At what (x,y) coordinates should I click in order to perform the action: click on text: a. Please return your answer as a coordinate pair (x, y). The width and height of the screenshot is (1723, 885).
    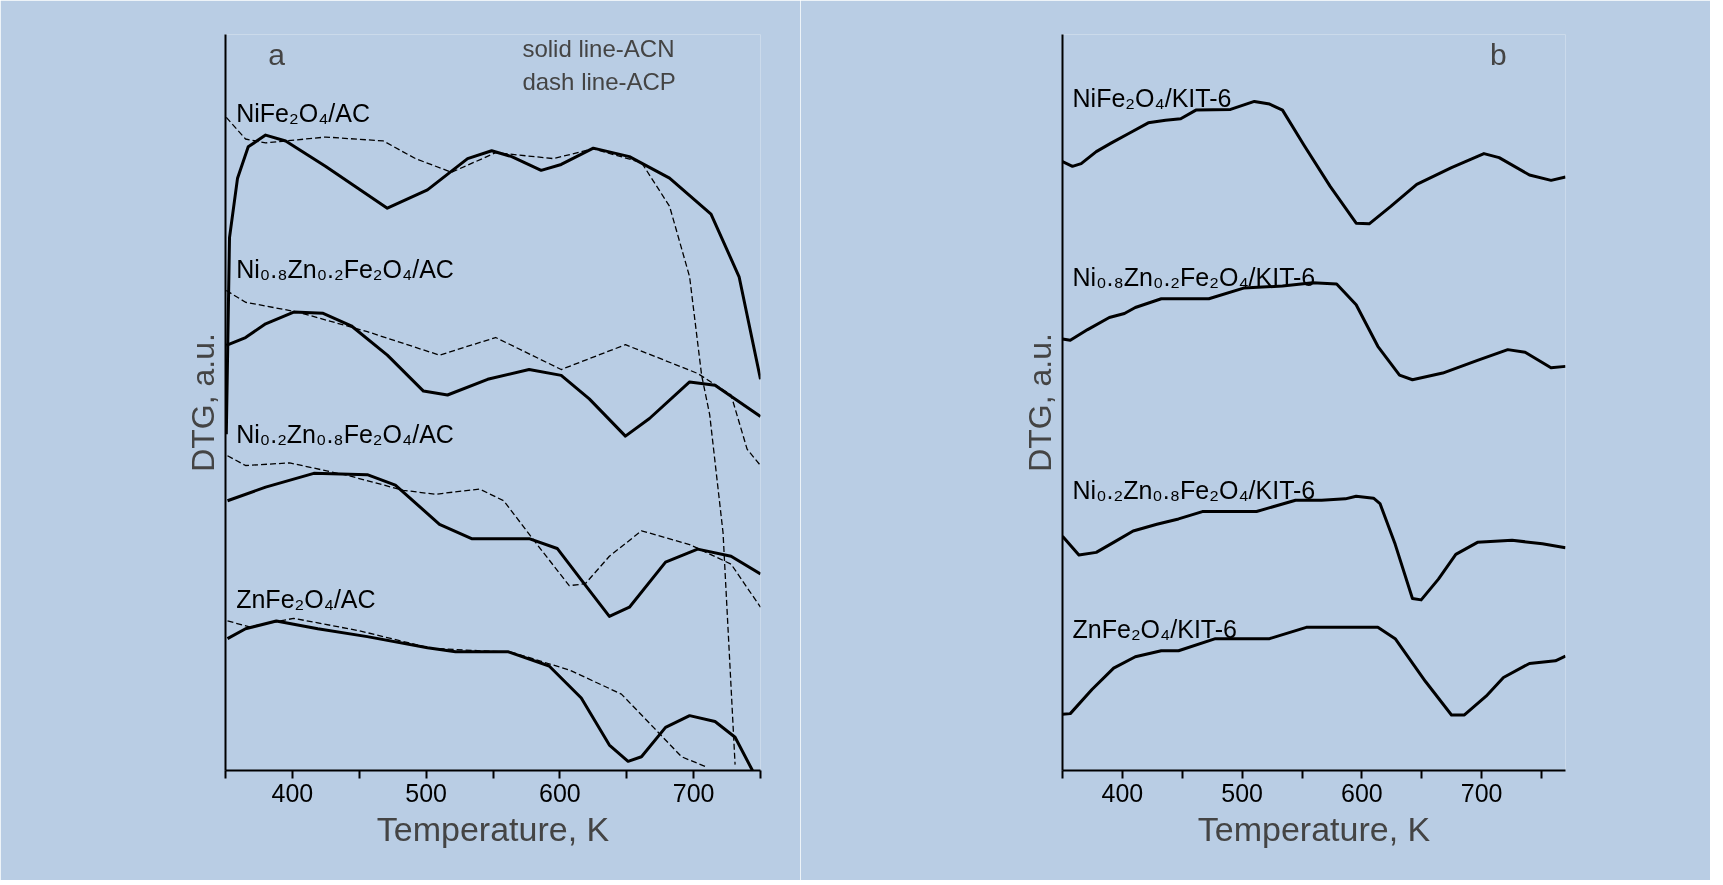
    Looking at the image, I should click on (277, 55).